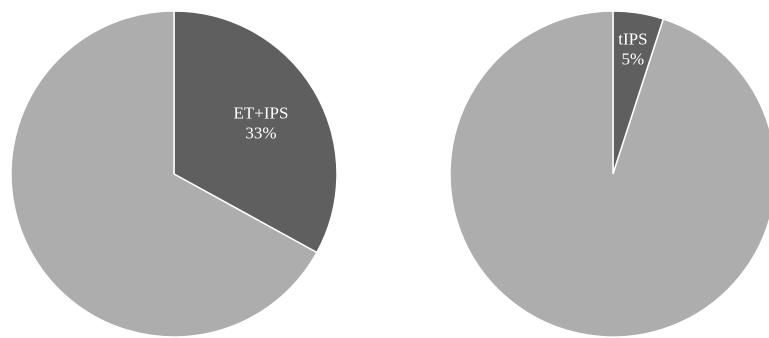 The height and width of the screenshot is (338, 769). What do you see at coordinates (261, 113) in the screenshot?
I see `slice-label: ET+IPS` at bounding box center [261, 113].